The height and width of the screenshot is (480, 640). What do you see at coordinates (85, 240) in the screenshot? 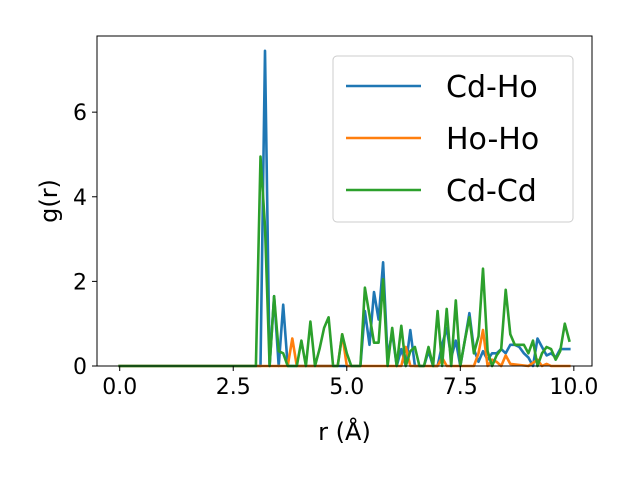
I see `y-axis: 0 2 4 6` at bounding box center [85, 240].